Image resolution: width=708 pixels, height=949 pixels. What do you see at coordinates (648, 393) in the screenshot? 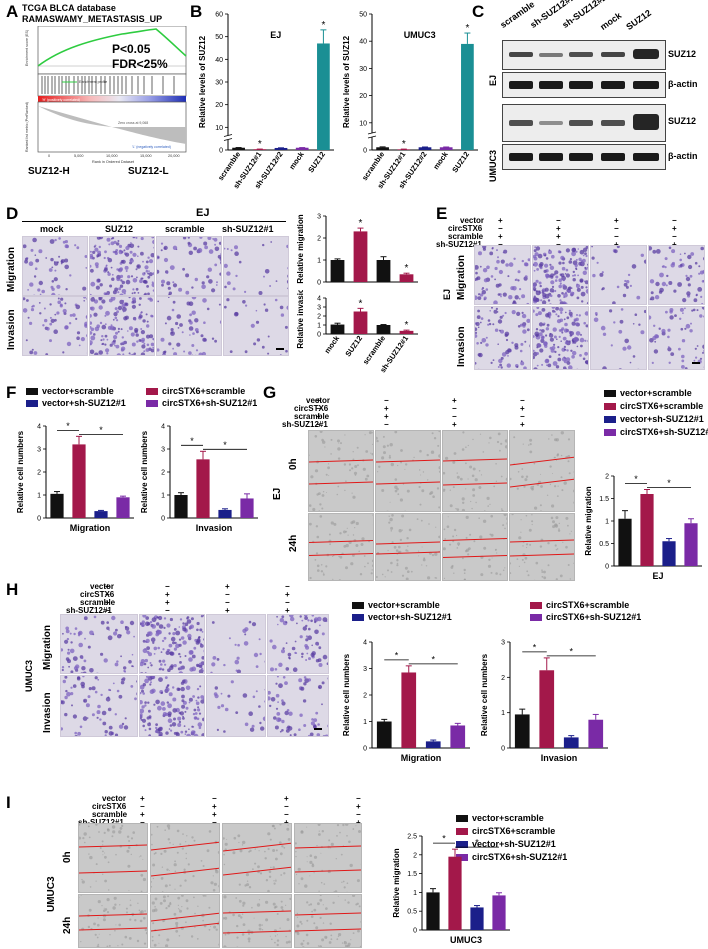
I see `legend-item: vector+scramble` at bounding box center [648, 393].